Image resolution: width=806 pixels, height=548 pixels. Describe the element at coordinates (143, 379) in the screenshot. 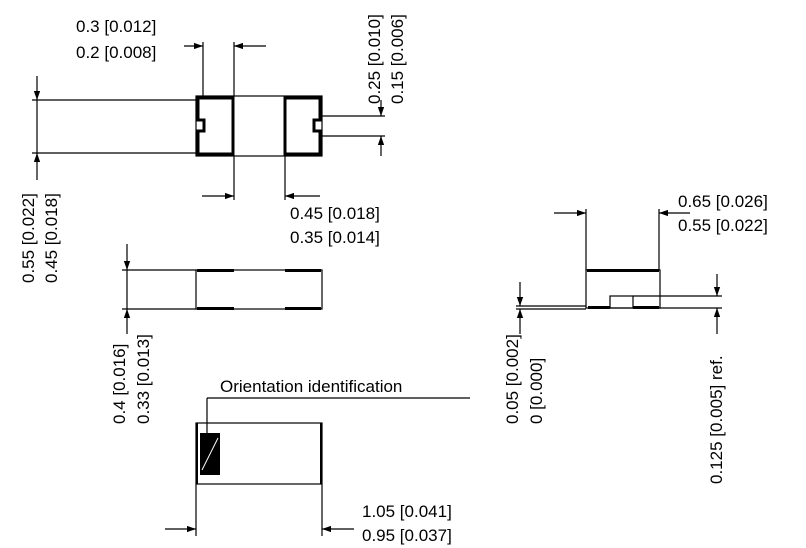

I see `height-min-label: 0.33 [0.013]` at that location.